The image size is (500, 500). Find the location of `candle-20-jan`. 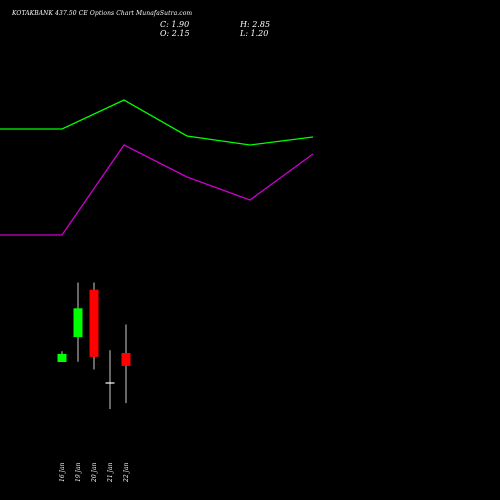

candle-20-jan is located at coordinates (94, 326).